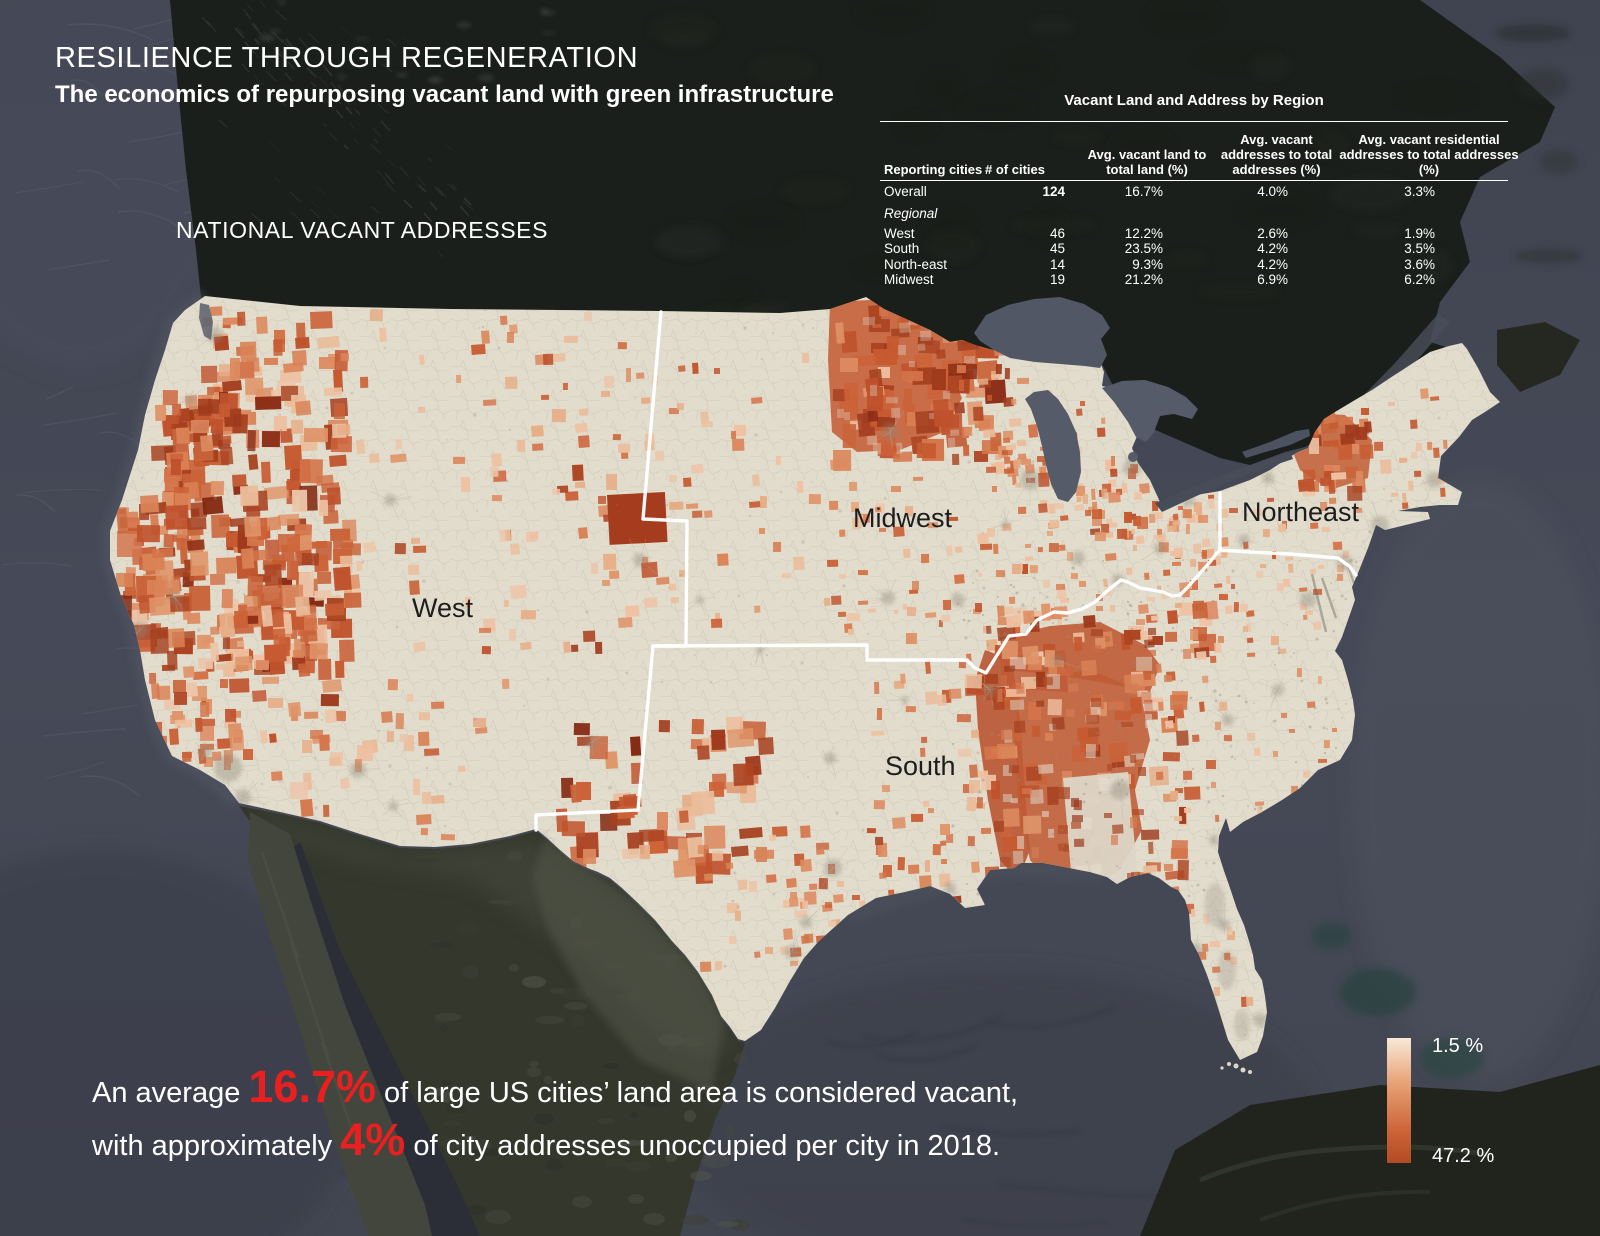  Describe the element at coordinates (903, 518) in the screenshot. I see `svg-text: Midwest` at that location.